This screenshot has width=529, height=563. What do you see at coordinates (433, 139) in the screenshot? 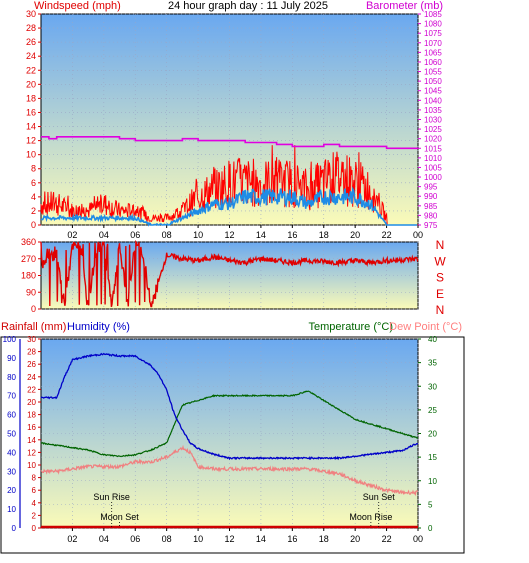
I see `barometer-tick-label: 1020` at bounding box center [433, 139].